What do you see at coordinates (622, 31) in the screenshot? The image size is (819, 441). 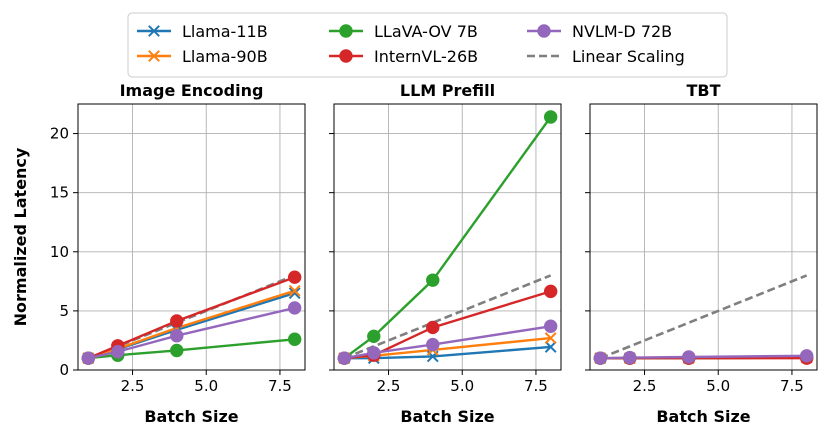 I see `legend-label-nvlm: NVLM-D 72B` at bounding box center [622, 31].